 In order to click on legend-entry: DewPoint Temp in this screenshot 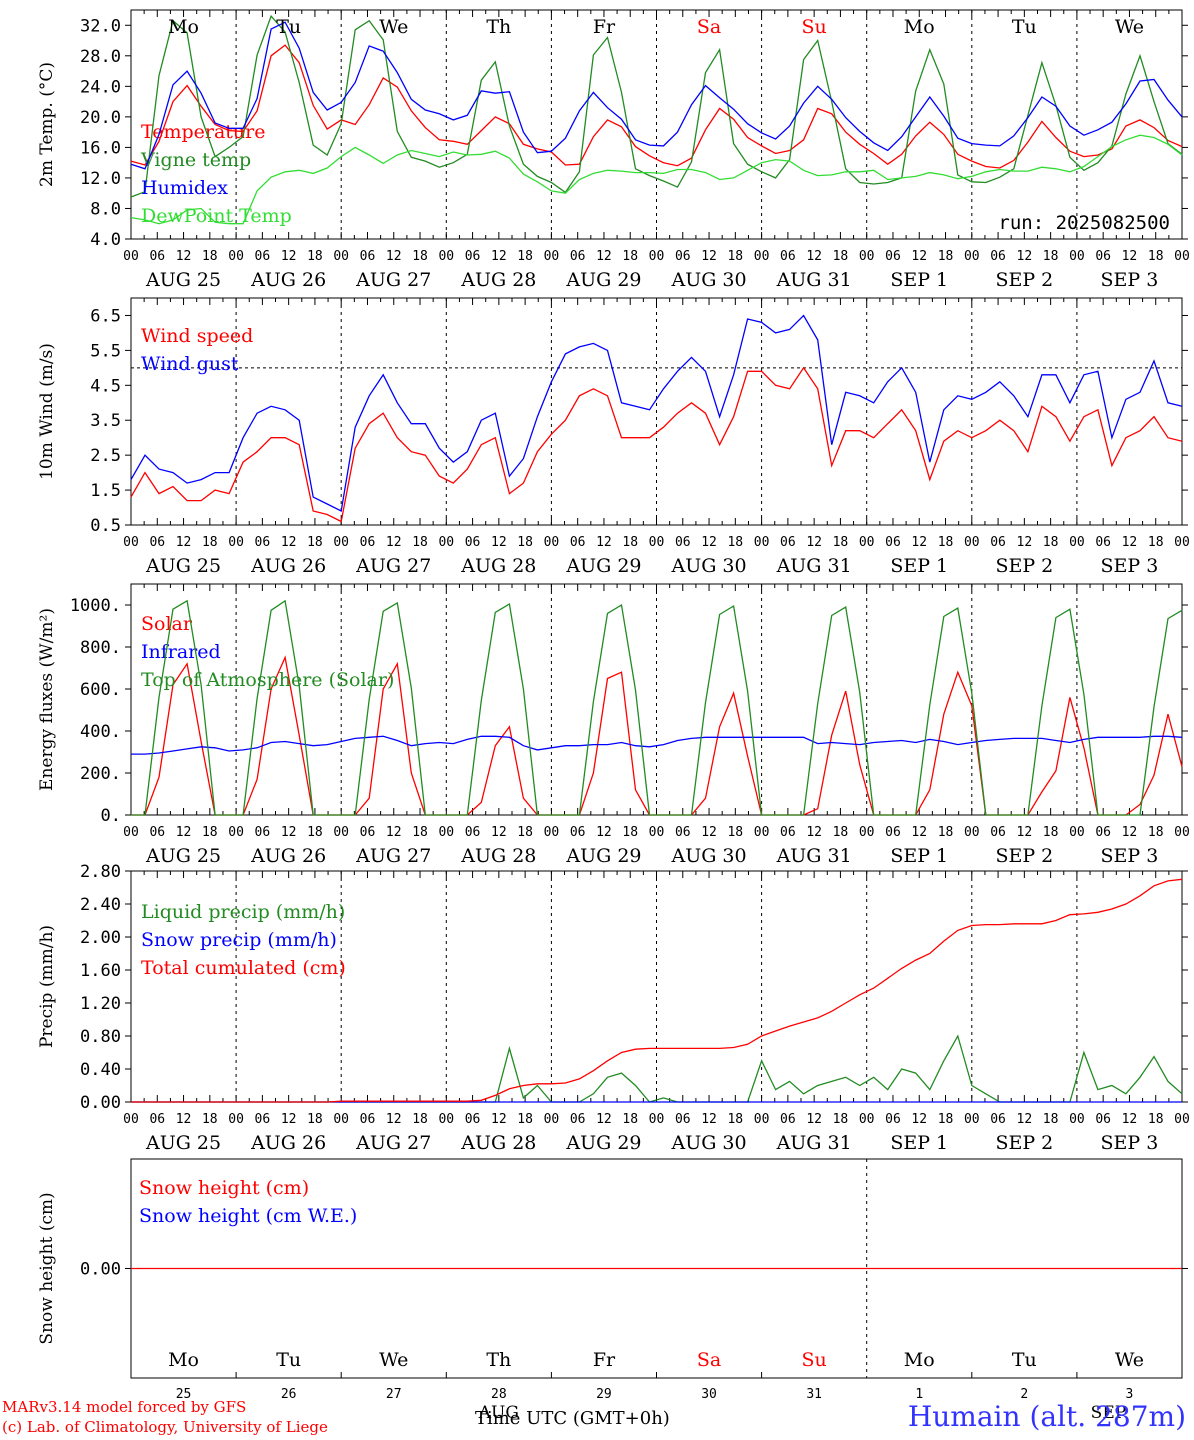, I will do `click(216, 216)`.